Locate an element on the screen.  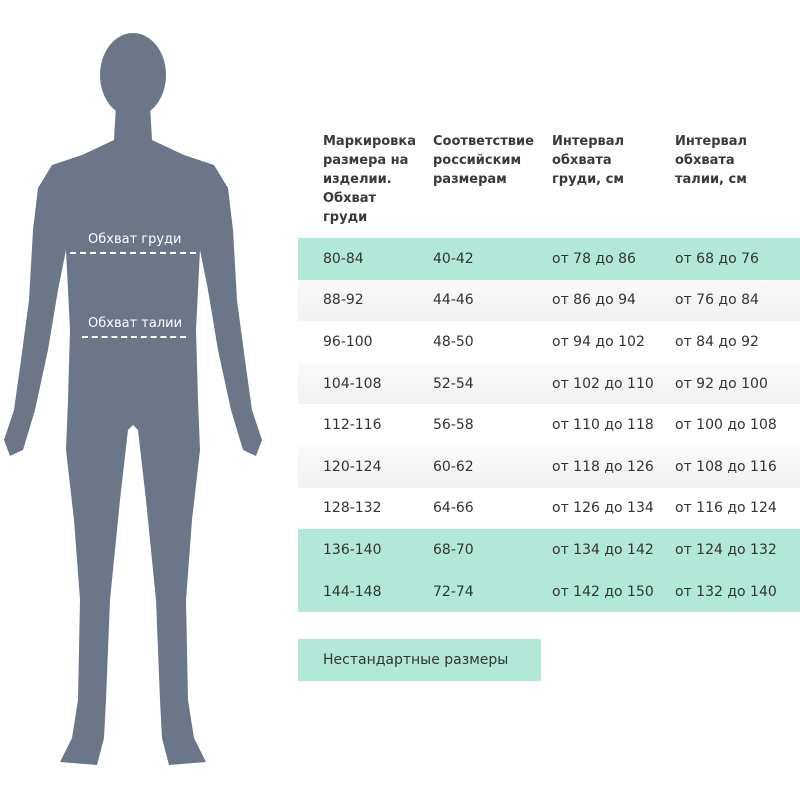
table-cell: от 126 до 134 is located at coordinates (603, 508).